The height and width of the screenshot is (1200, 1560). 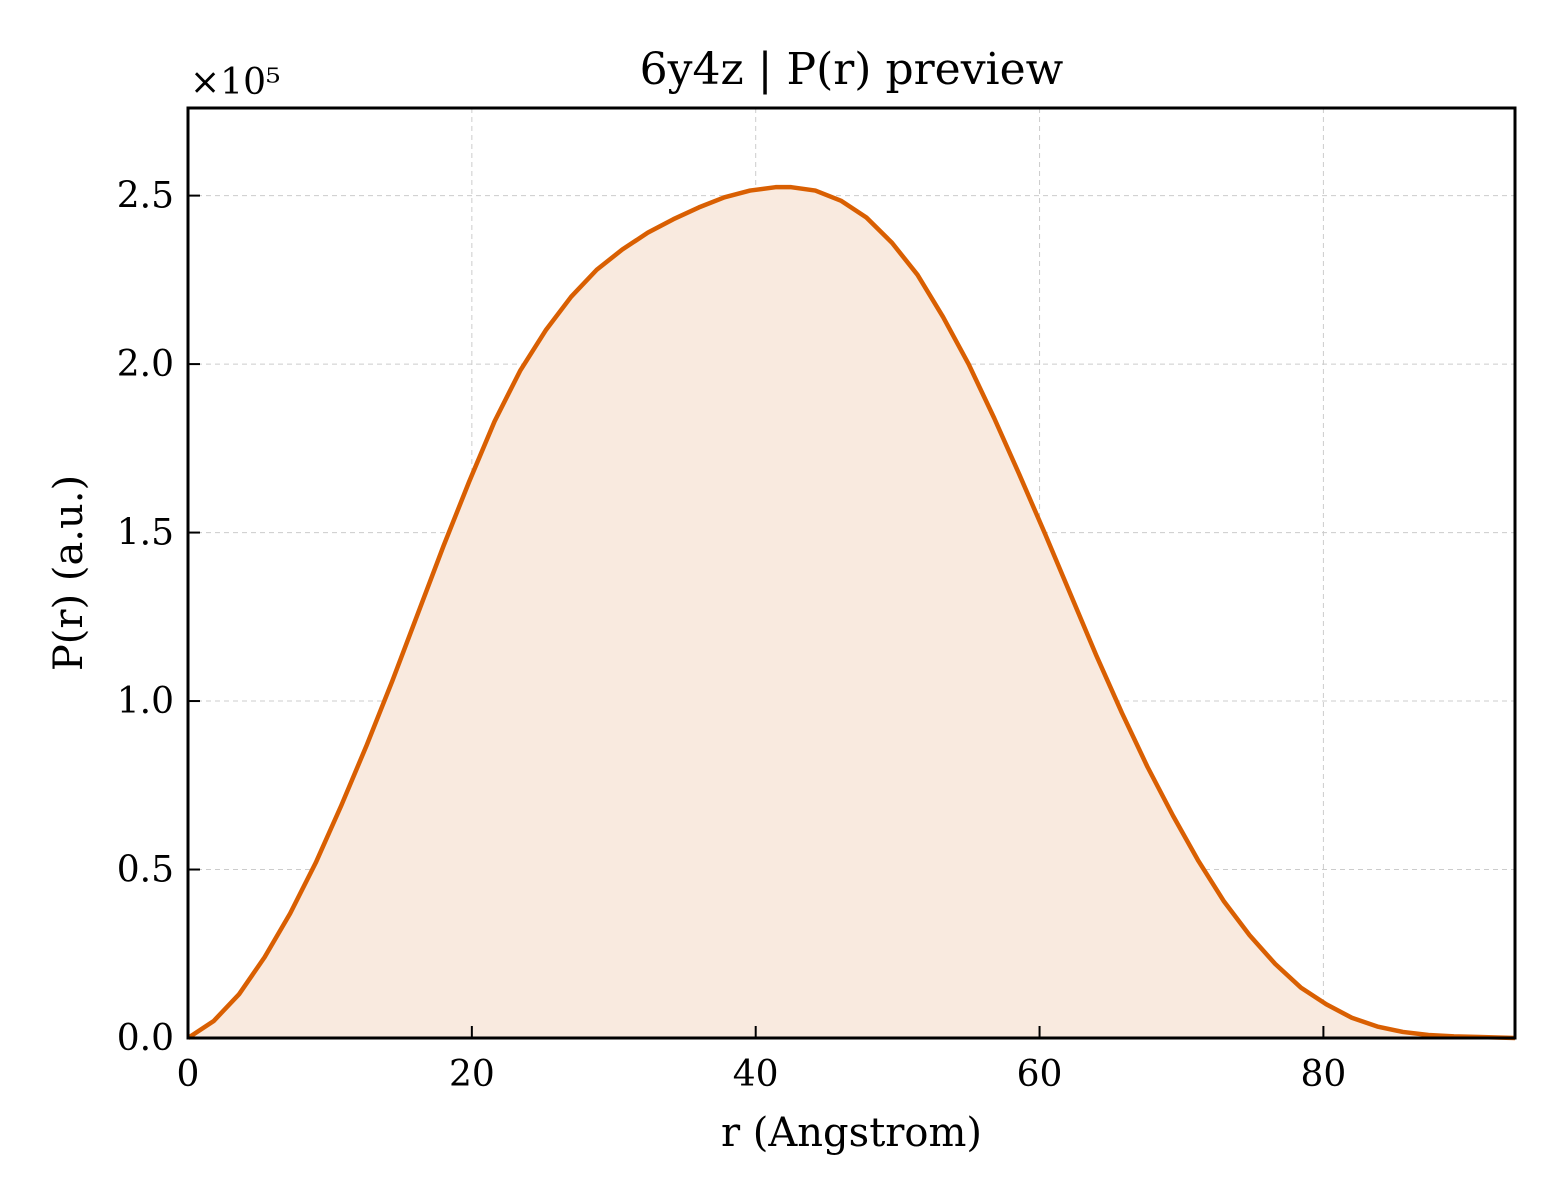 I want to click on y-tick-label-0: 0.0, so click(x=145, y=1038).